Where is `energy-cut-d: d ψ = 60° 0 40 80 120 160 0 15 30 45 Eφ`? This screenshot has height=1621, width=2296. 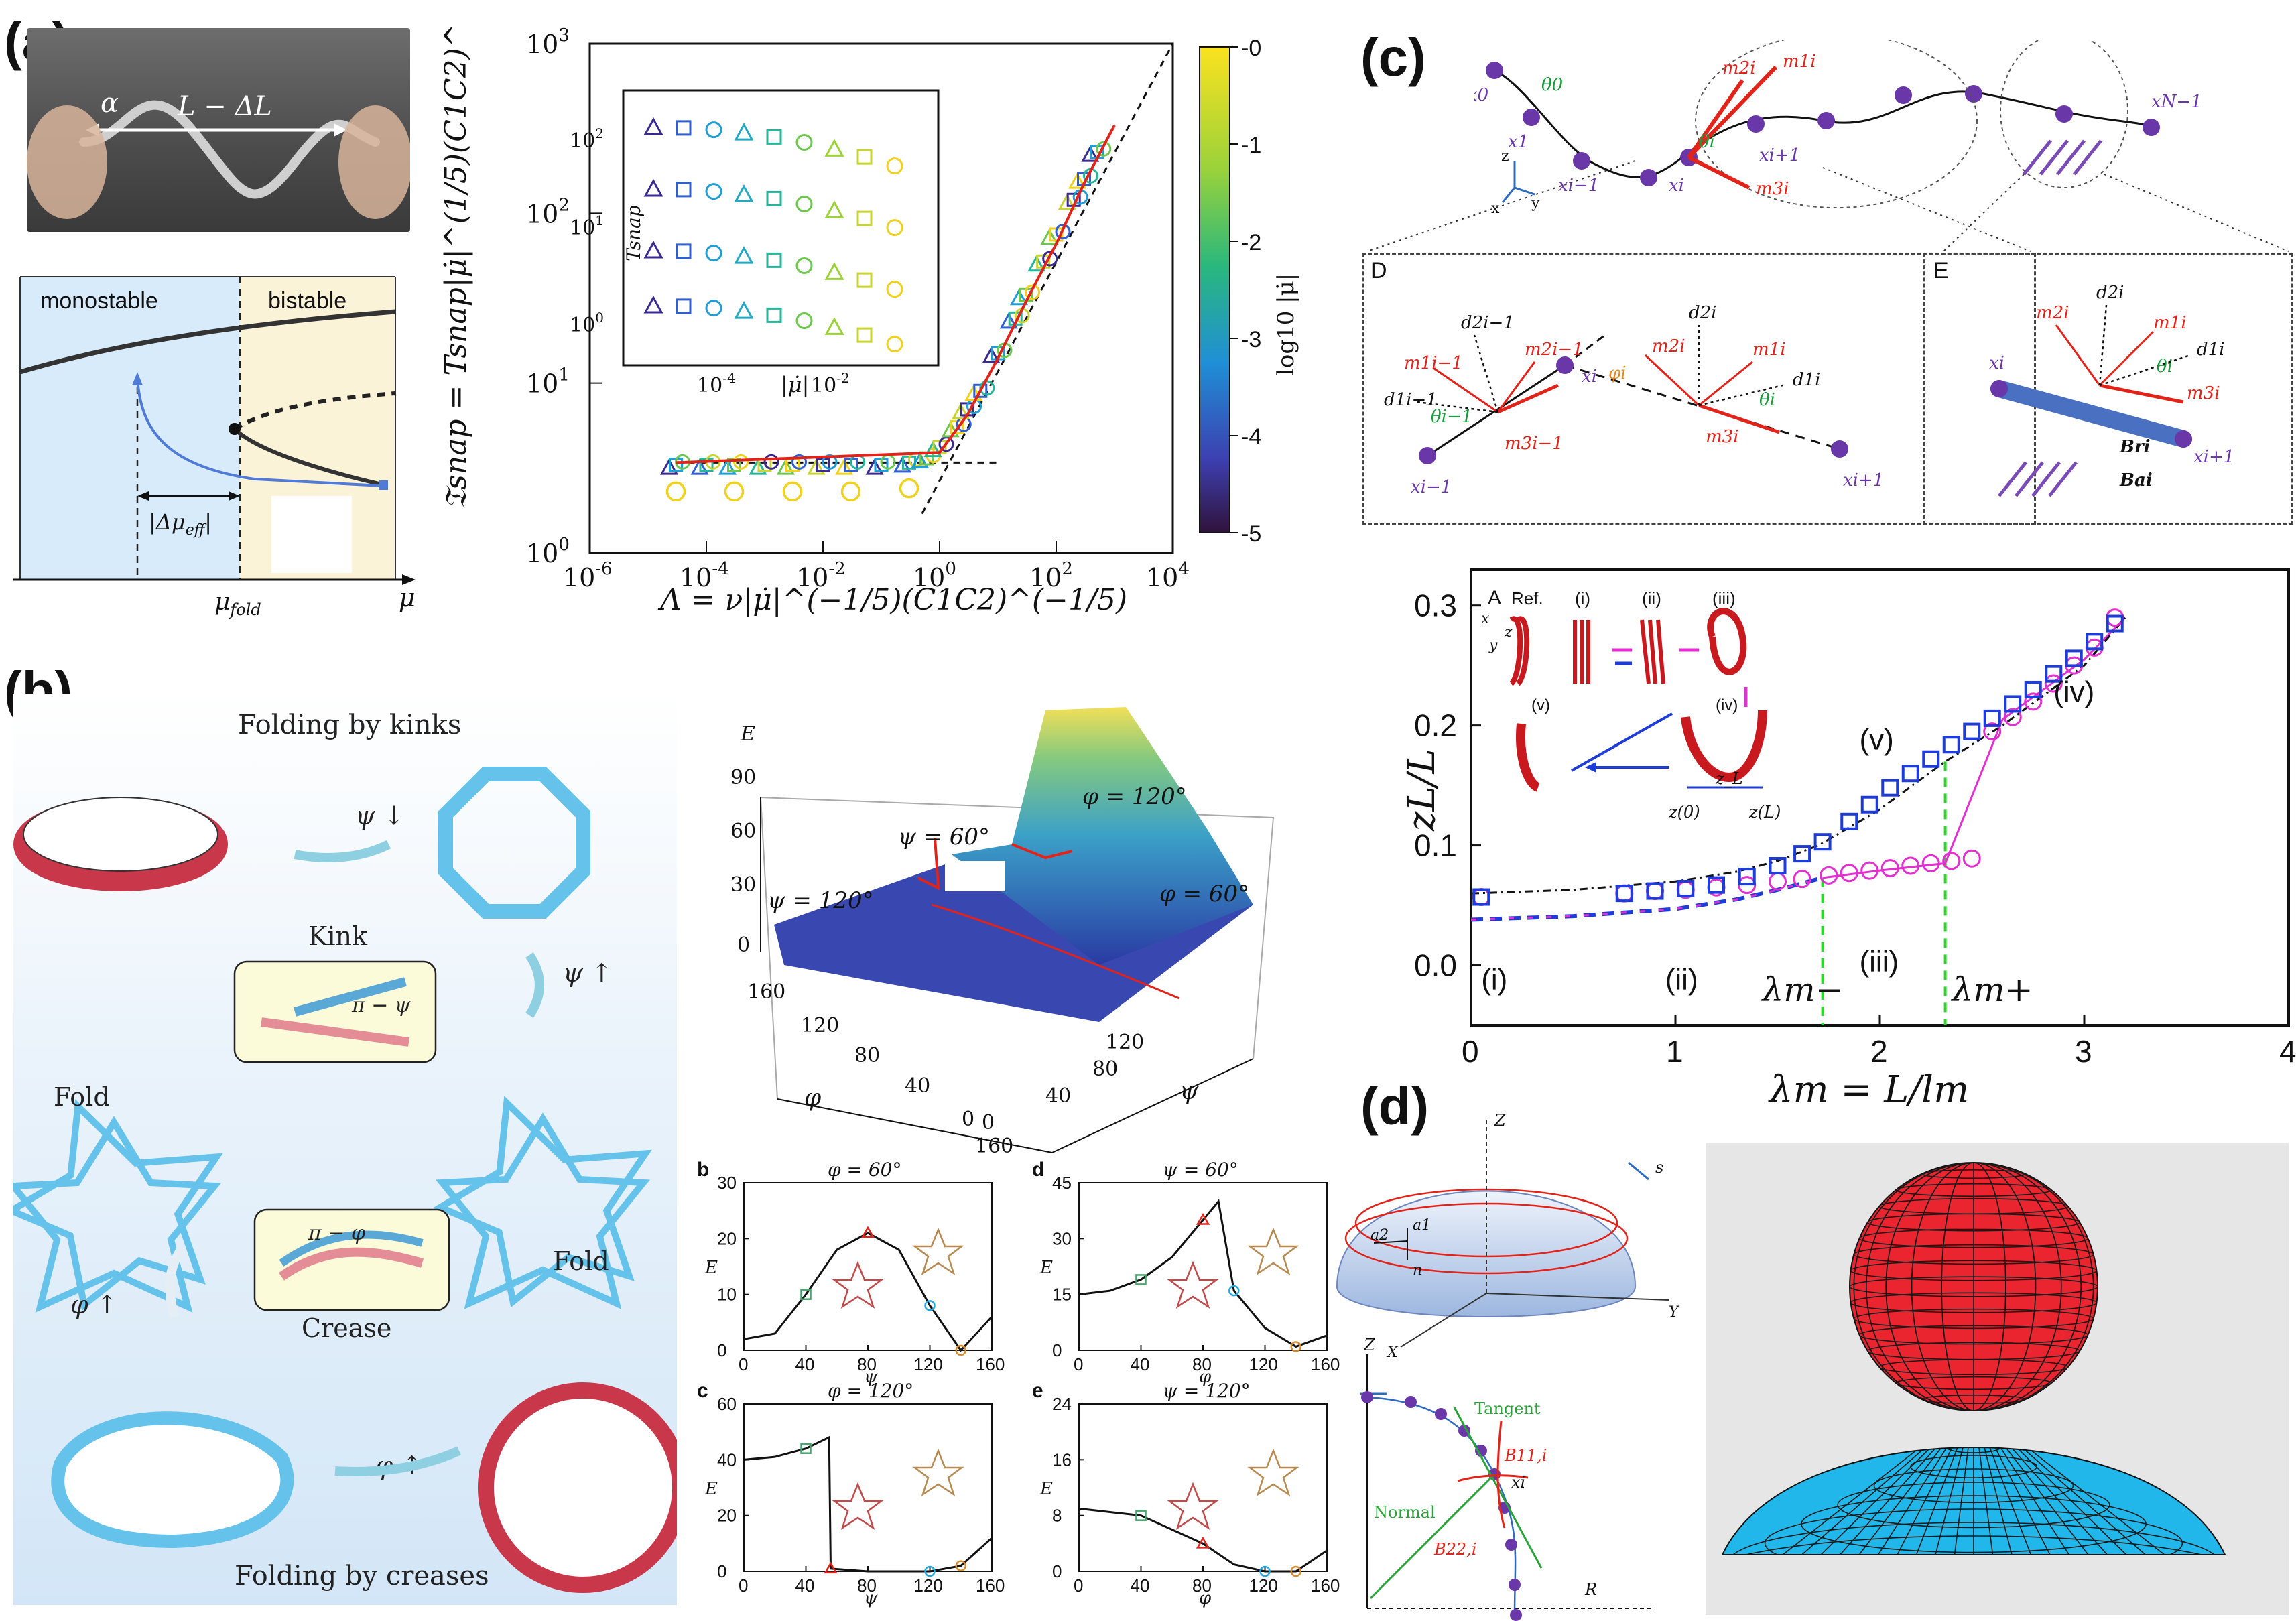
energy-cut-d: d ψ = 60° 0 40 80 120 160 0 15 30 45 Eφ is located at coordinates (1186, 1273).